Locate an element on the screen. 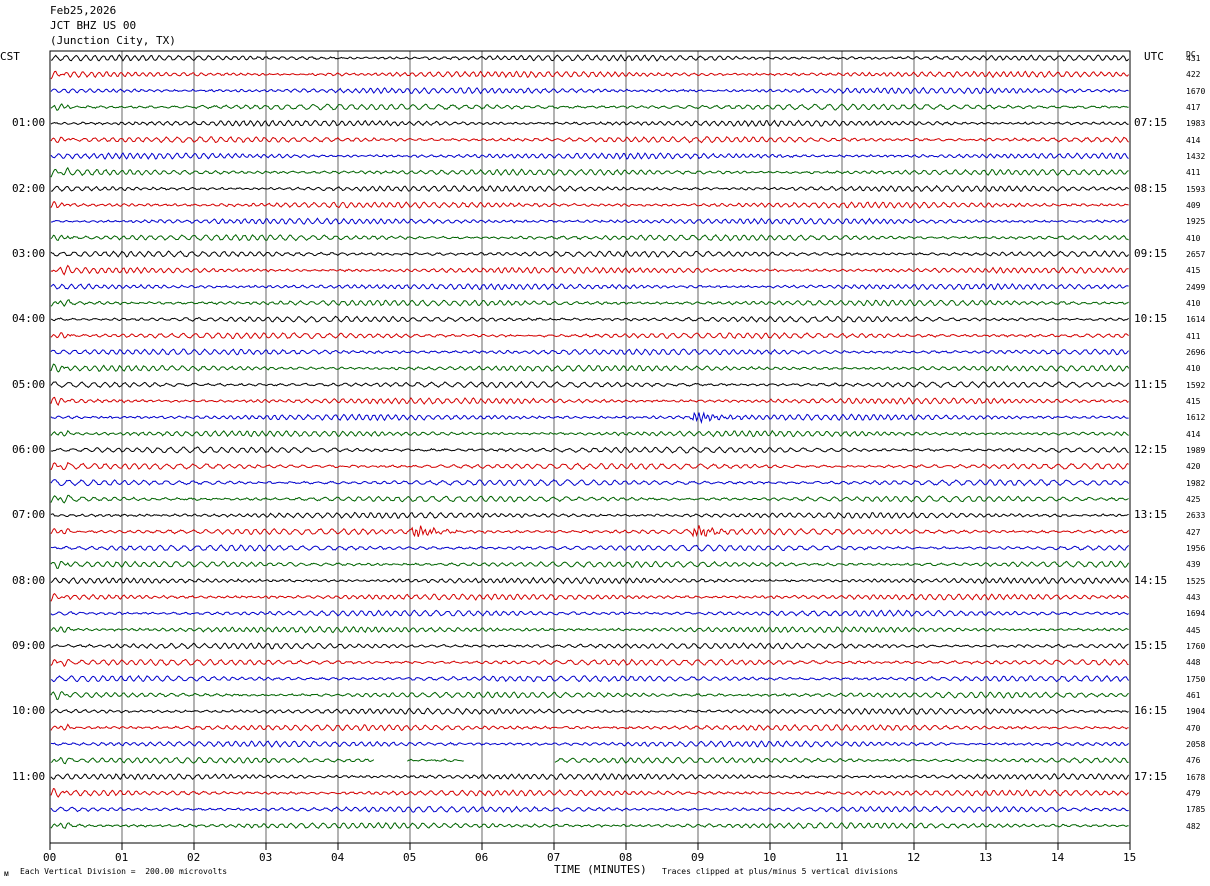 This screenshot has height=886, width=1210. x-tick-label: 12 is located at coordinates (914, 857).